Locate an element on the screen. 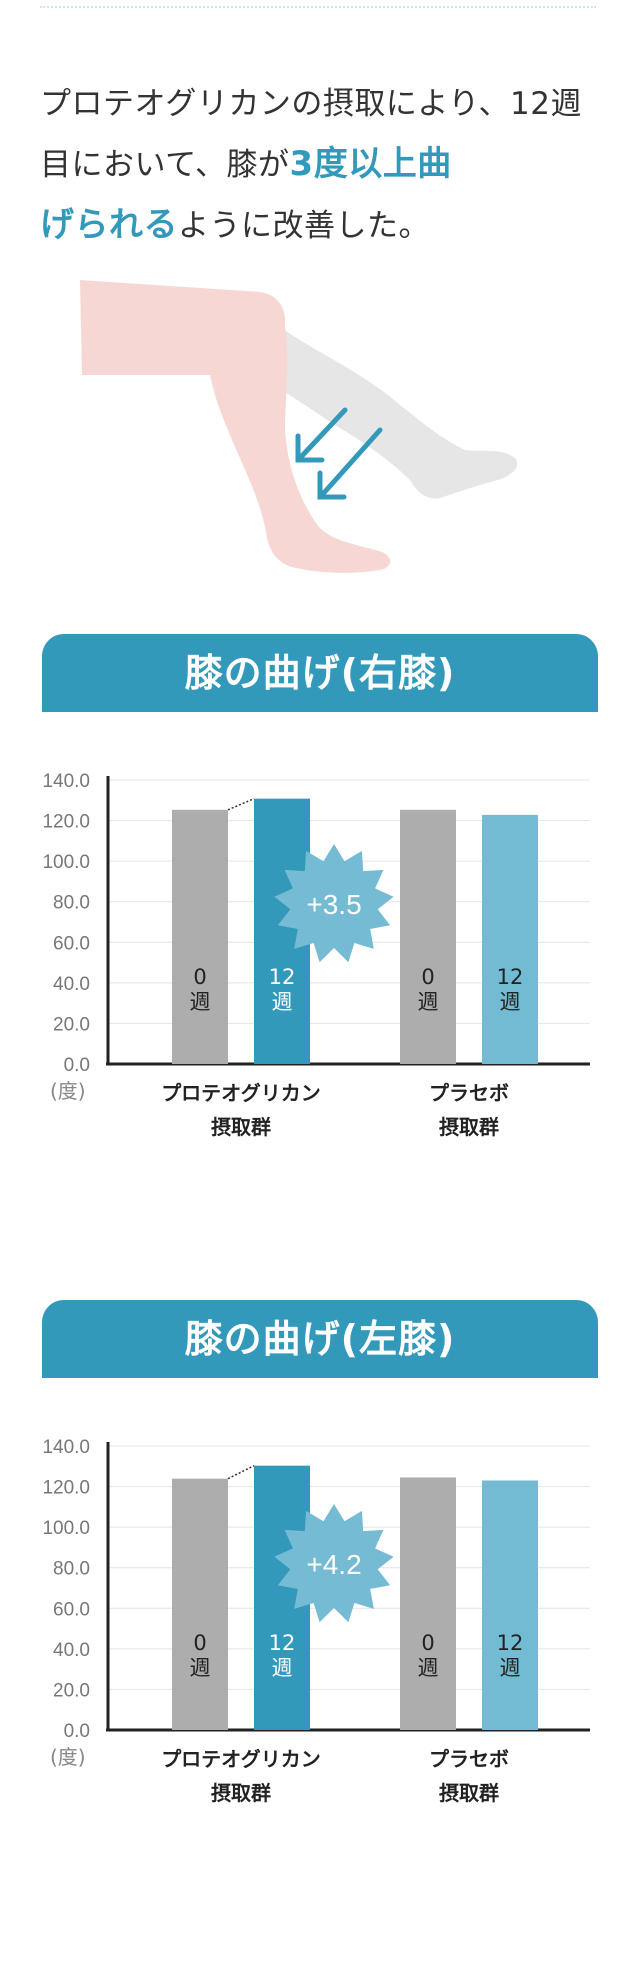  badge-label: +3.5 is located at coordinates (333, 904).